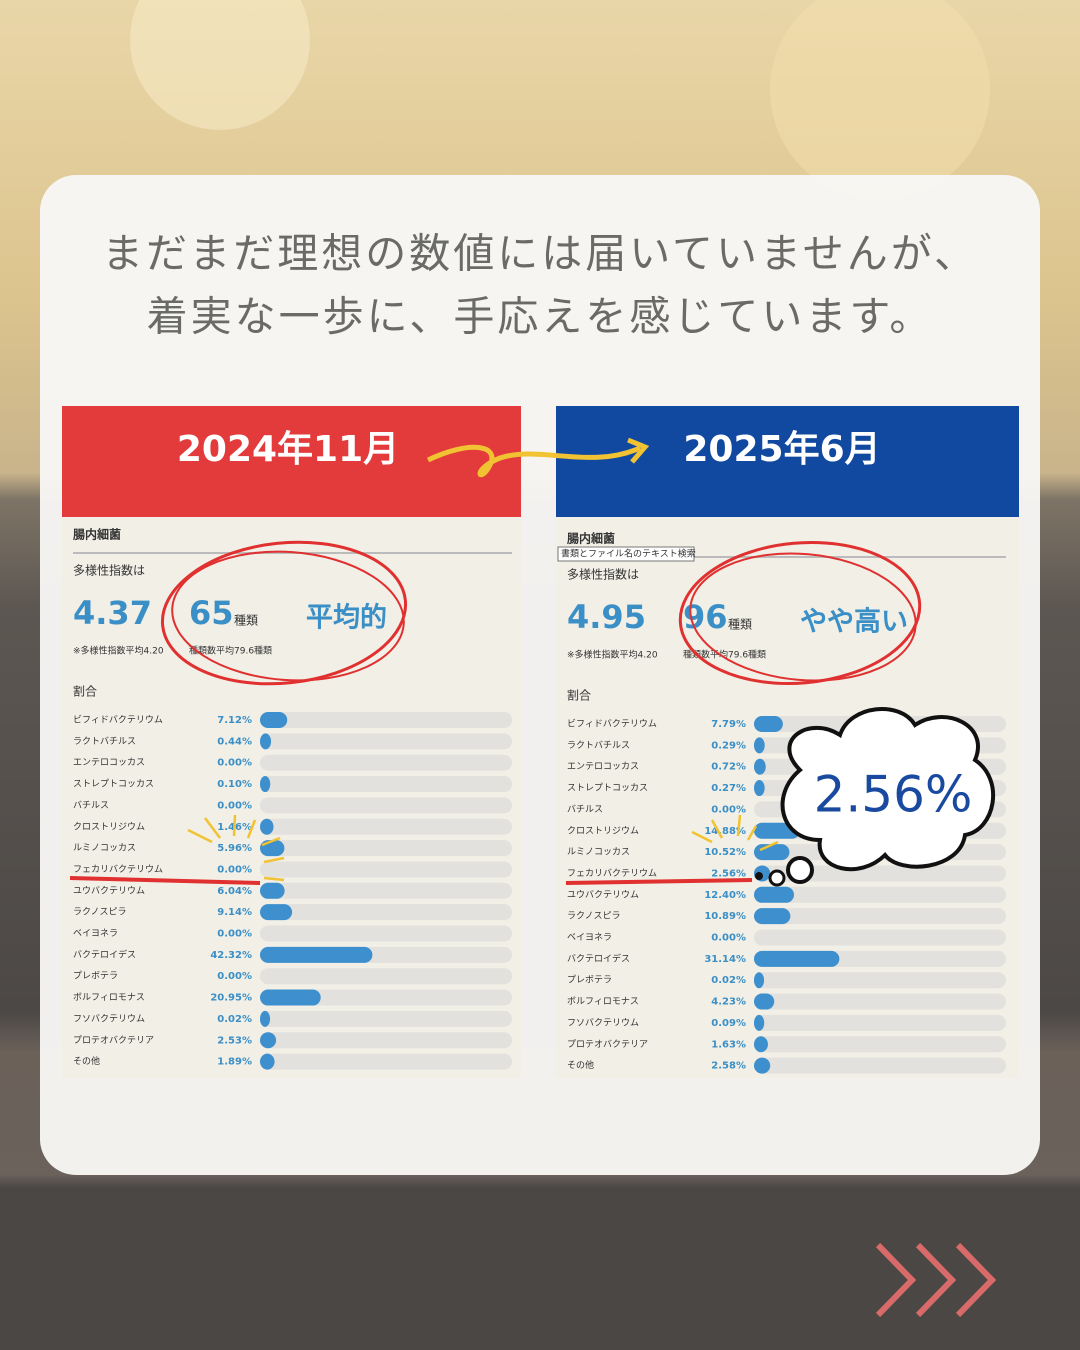 This screenshot has width=1080, height=1350. Describe the element at coordinates (659, 881) in the screenshot. I see `underline` at that location.